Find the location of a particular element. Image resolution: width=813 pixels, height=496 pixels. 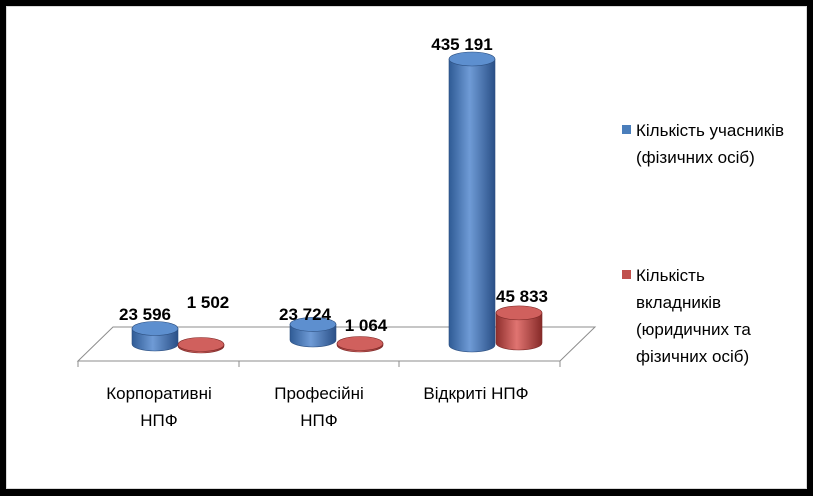

legend-item-1: Кількість учасників (фізичних осіб) is located at coordinates (703, 144).